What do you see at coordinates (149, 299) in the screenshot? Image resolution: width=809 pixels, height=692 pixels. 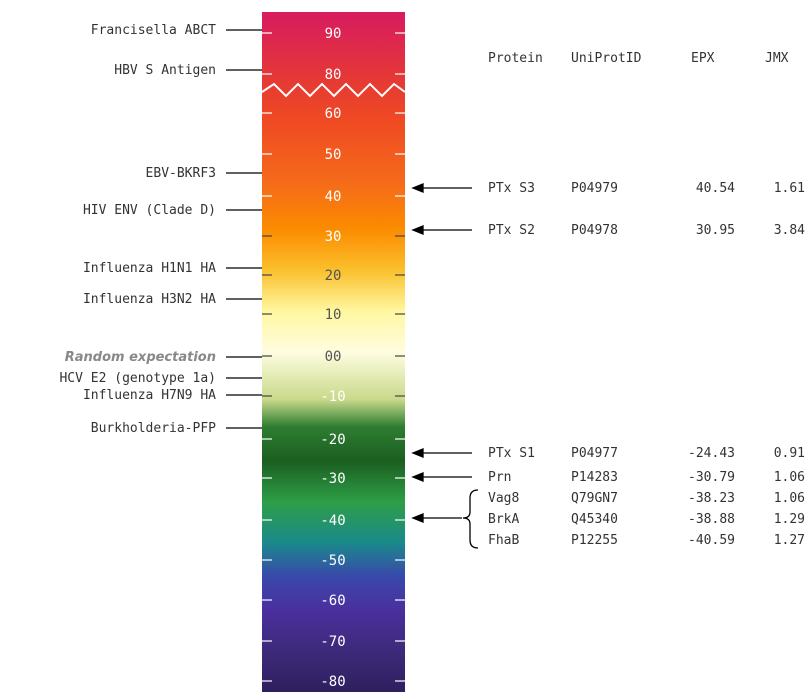 I see `left-label: Influenza H3N2 HA` at bounding box center [149, 299].